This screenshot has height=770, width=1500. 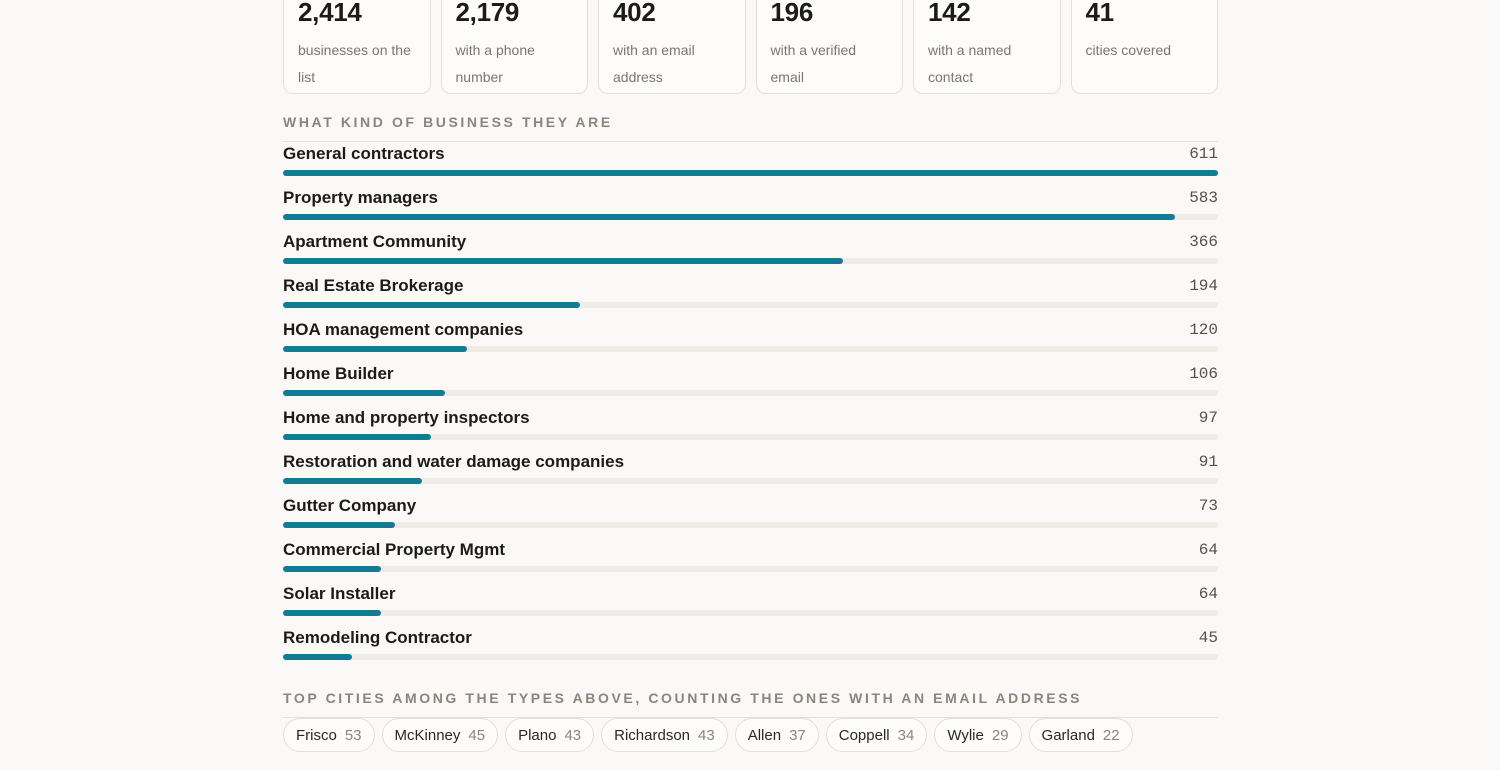 I want to click on bar-row: Real Estate Brokerage 194, so click(x=750, y=298).